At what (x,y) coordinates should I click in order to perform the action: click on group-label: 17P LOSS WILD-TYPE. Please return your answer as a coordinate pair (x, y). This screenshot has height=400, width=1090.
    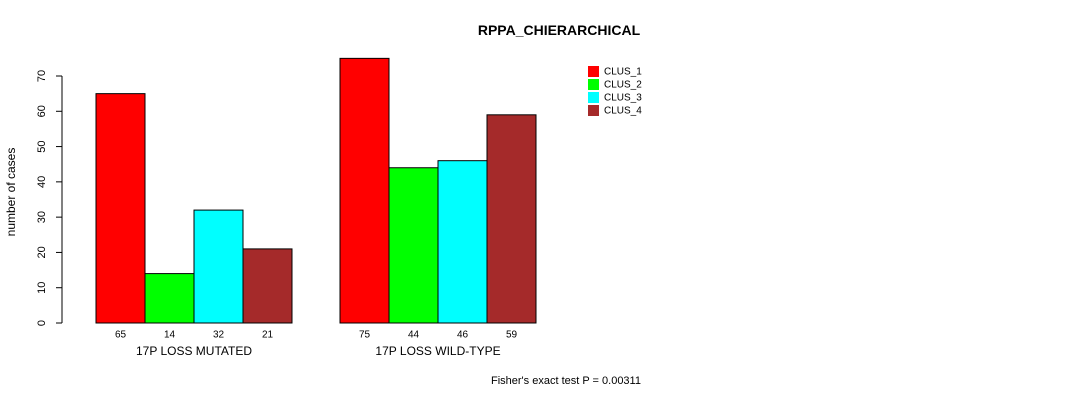
    Looking at the image, I should click on (437, 351).